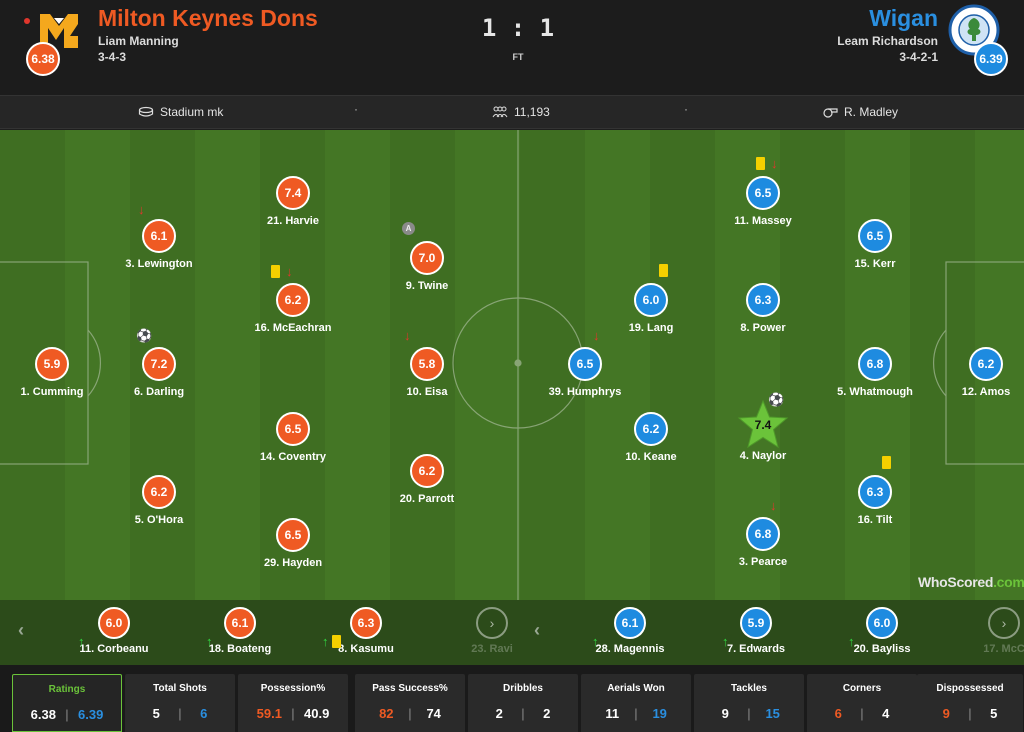  What do you see at coordinates (67, 714) in the screenshot?
I see `stat-values: 6.38 | 6.39` at bounding box center [67, 714].